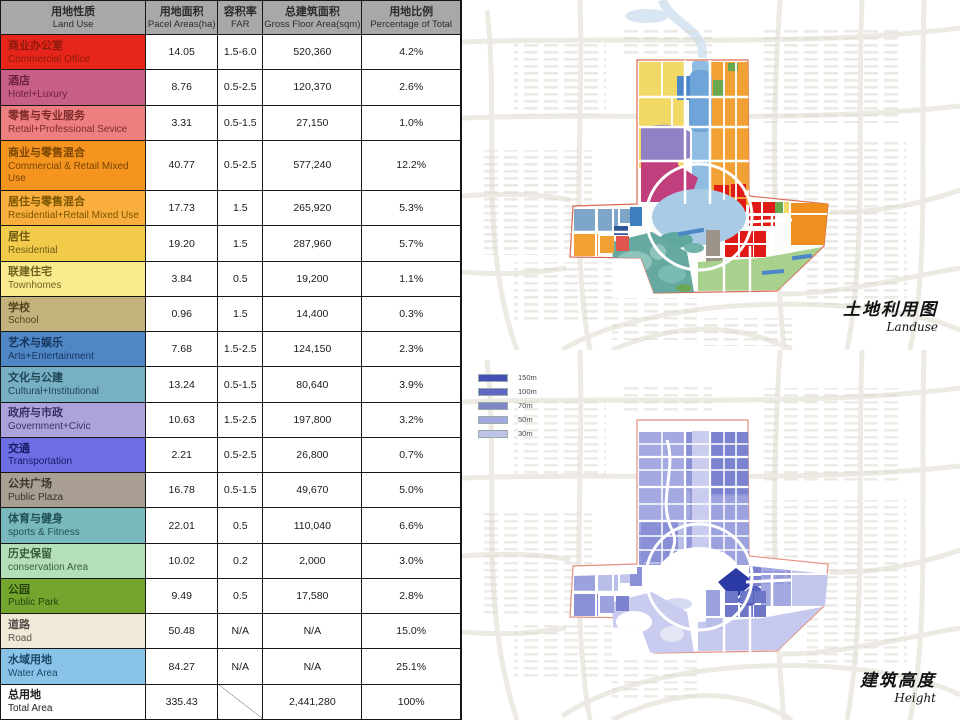 The width and height of the screenshot is (960, 720). Describe the element at coordinates (73, 490) in the screenshot. I see `landuse-name-cell: 公共广场 Public Plaza` at that location.